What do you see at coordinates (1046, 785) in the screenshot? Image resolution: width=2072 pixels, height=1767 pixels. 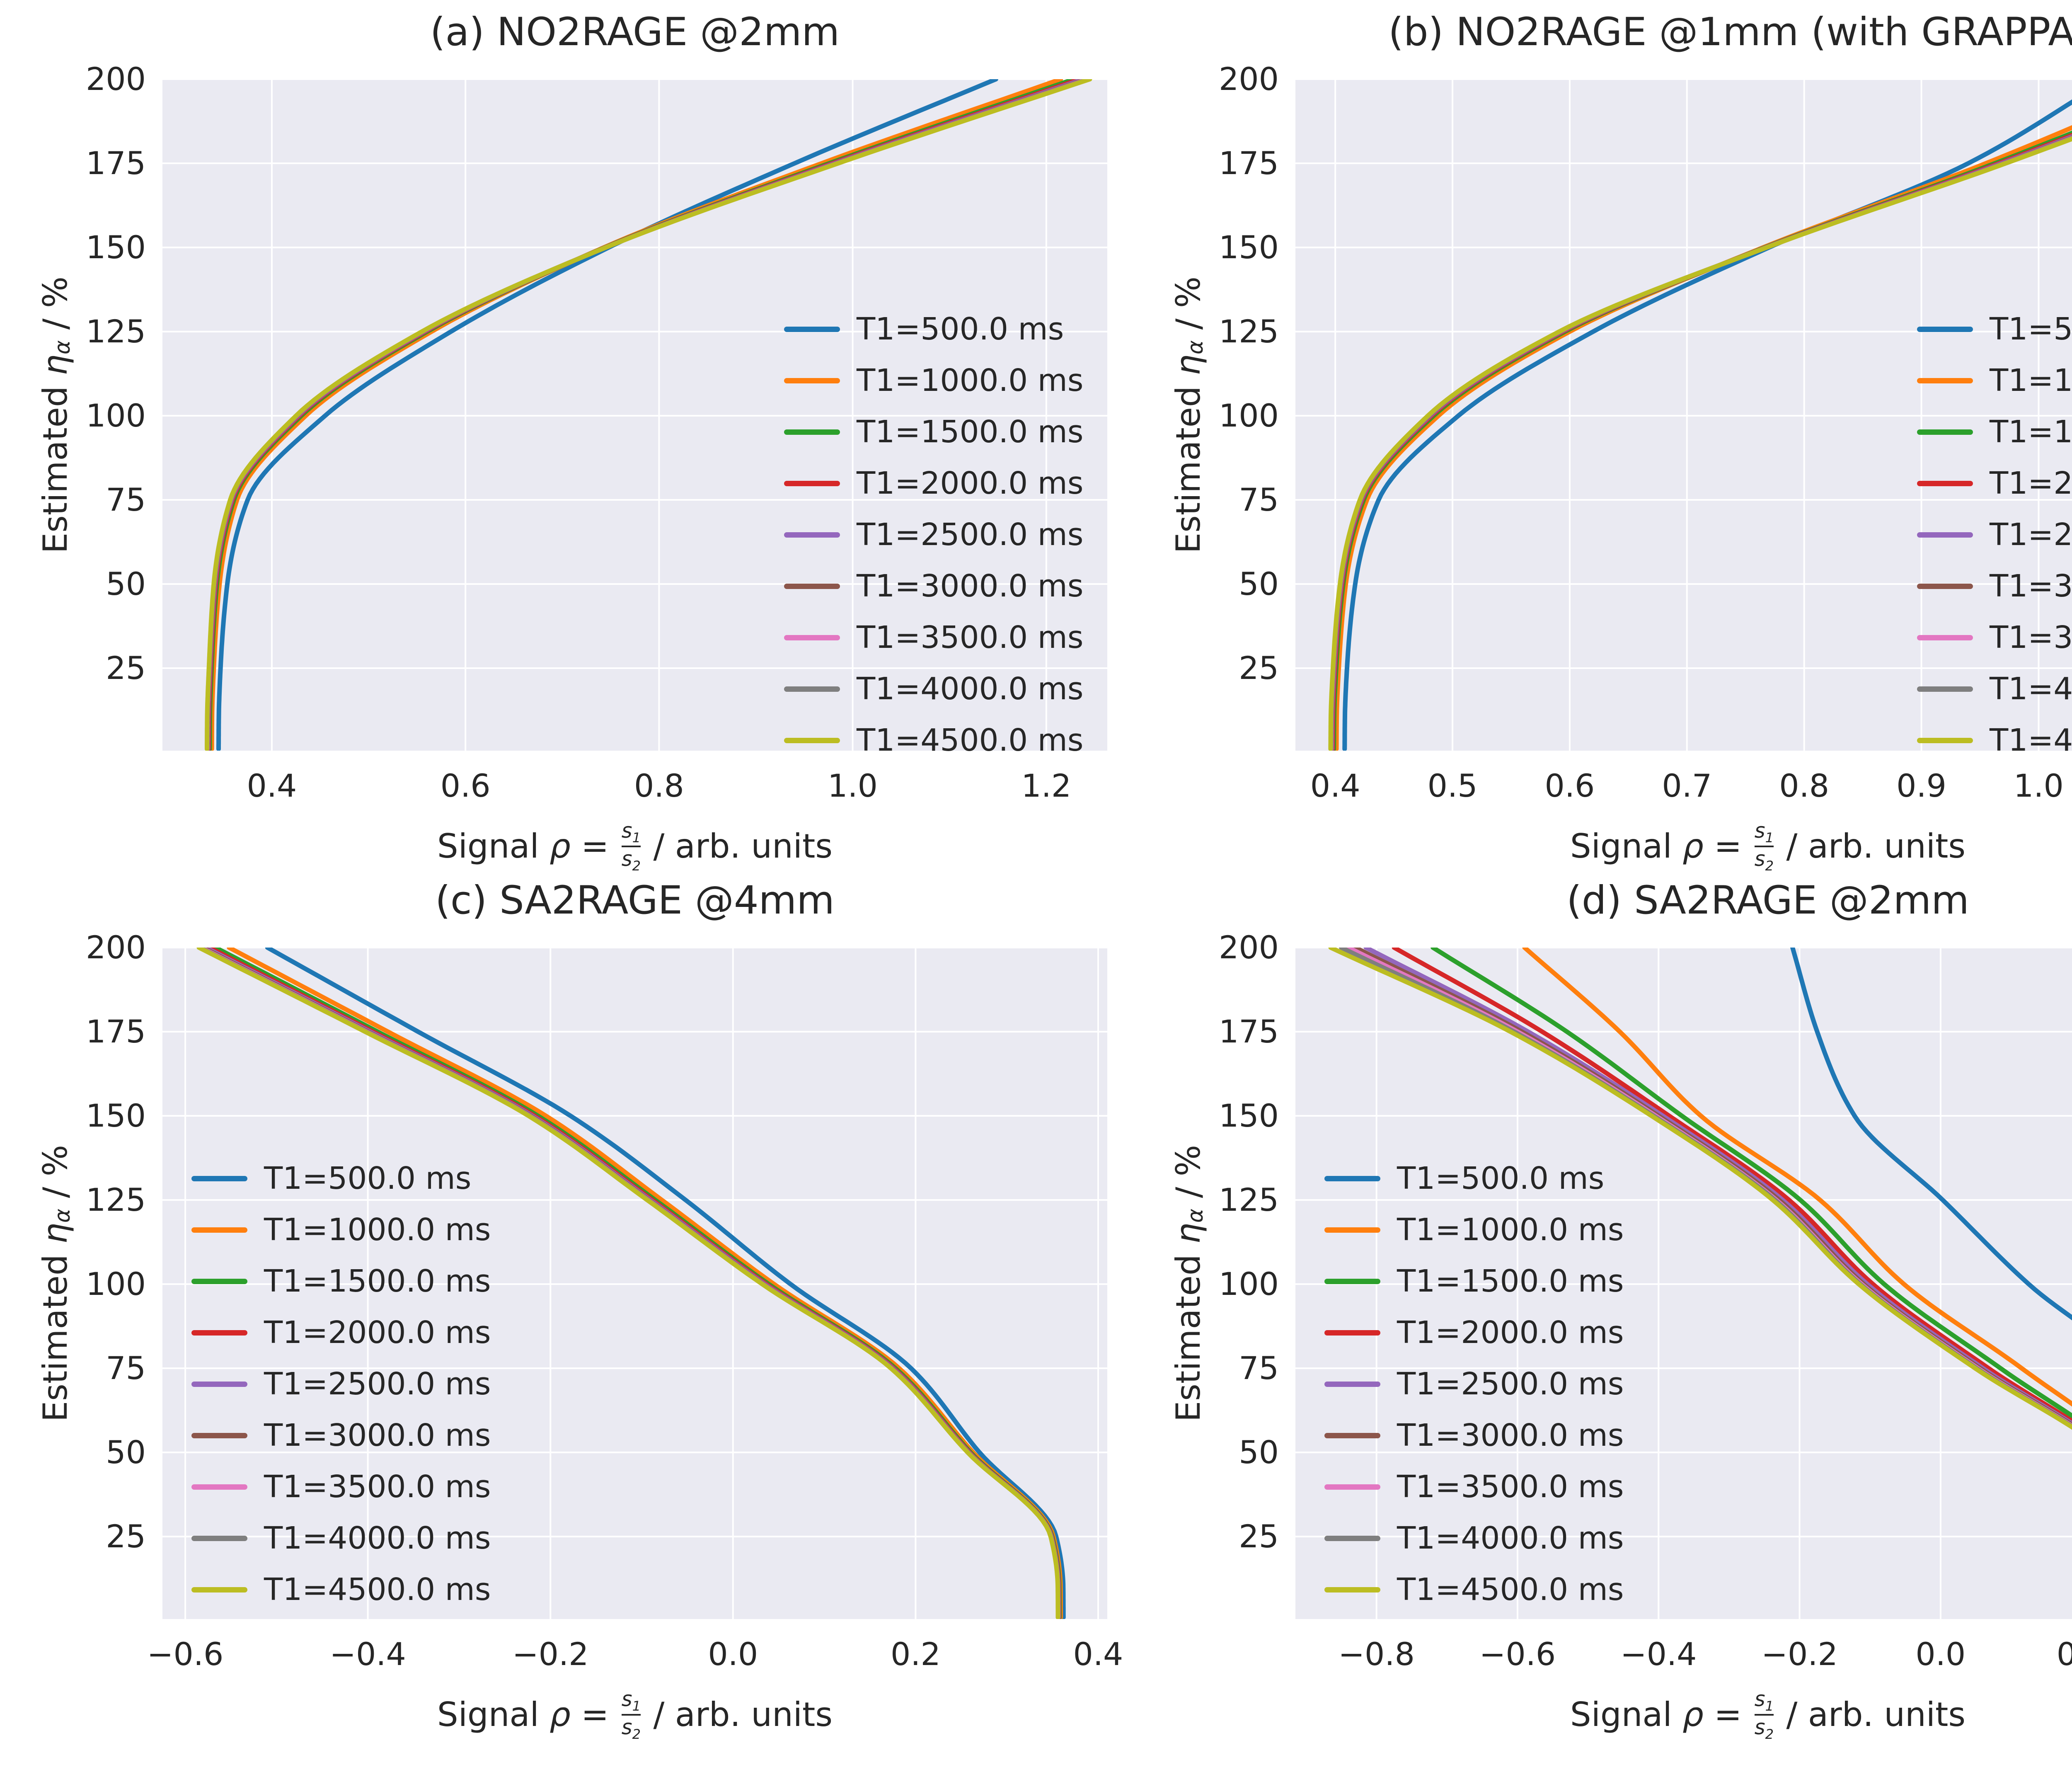 I see `x-tick-label: 1.2` at bounding box center [1046, 785].